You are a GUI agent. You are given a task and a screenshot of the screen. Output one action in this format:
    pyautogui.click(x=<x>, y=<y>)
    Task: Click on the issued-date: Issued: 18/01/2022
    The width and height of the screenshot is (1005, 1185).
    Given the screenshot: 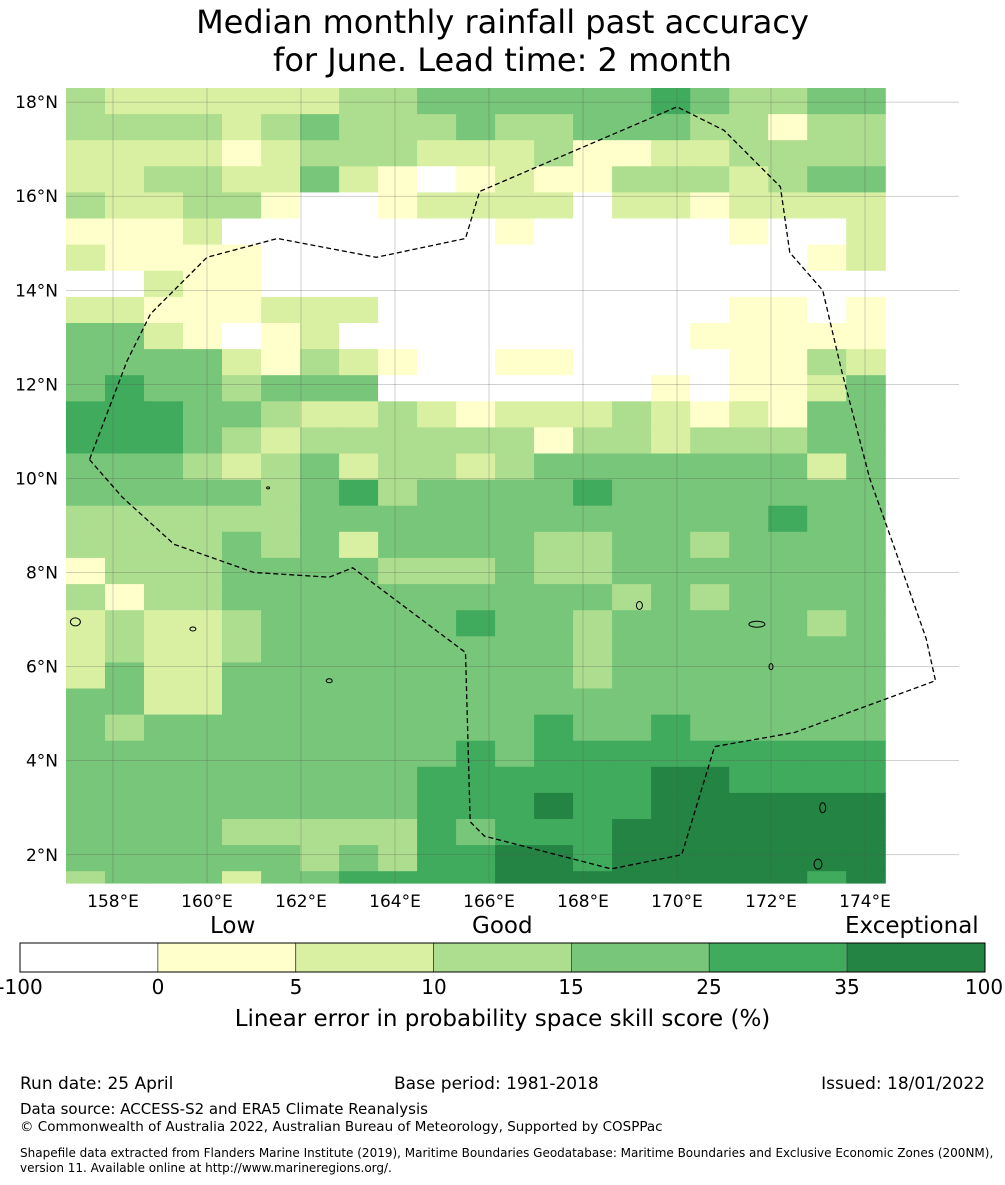 What is the action you would take?
    pyautogui.click(x=903, y=1084)
    